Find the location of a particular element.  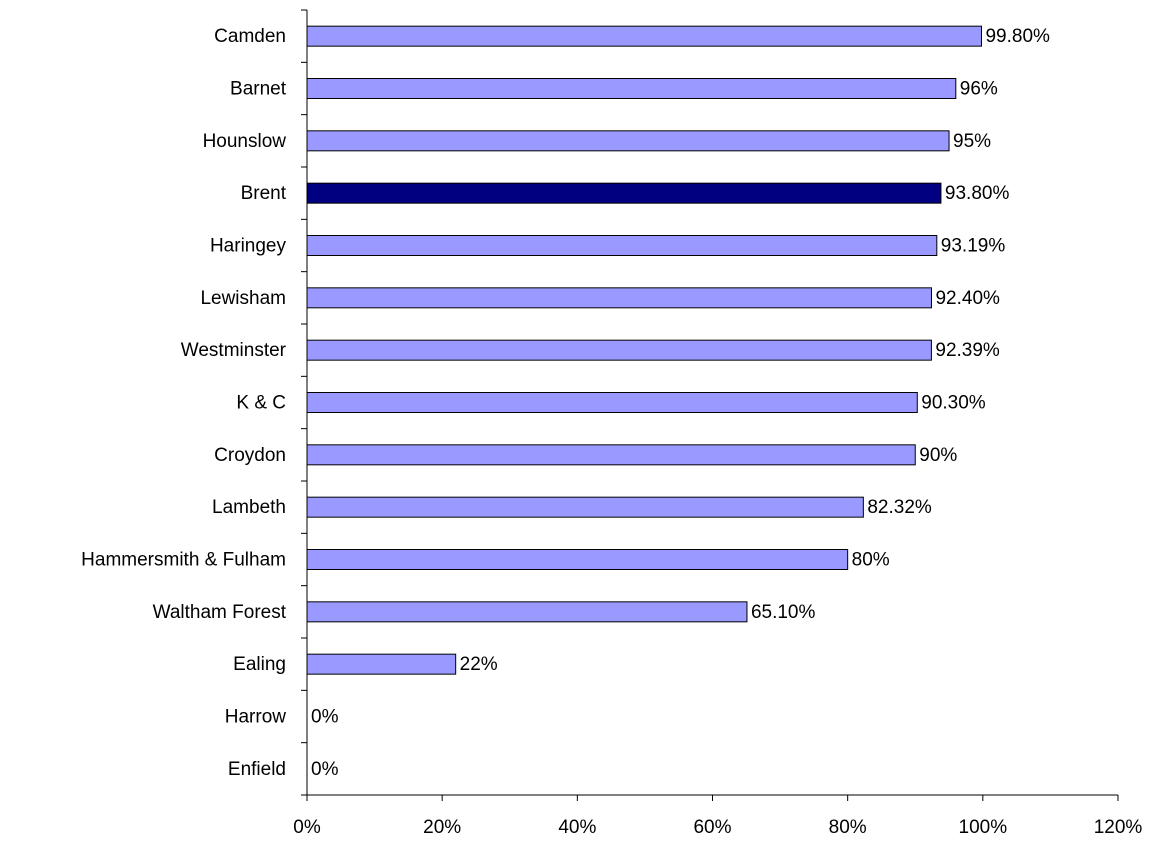

x-tick-label: 0% is located at coordinates (307, 827).